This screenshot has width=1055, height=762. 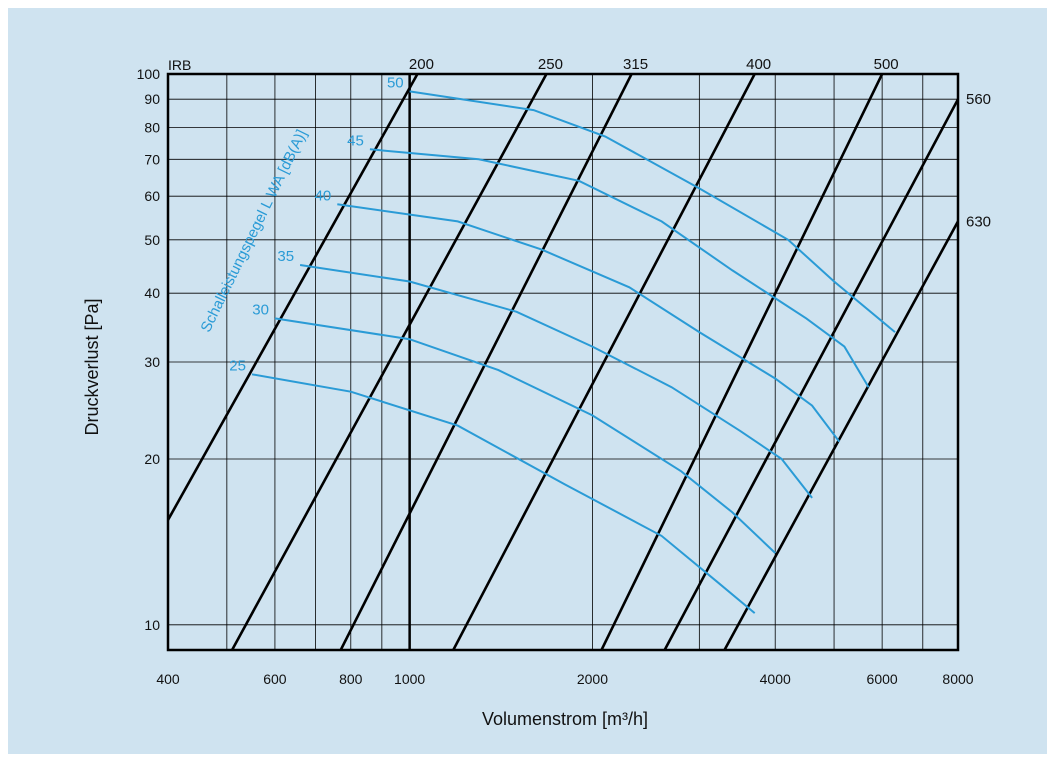 I want to click on x-tick-label: 800, so click(x=351, y=679).